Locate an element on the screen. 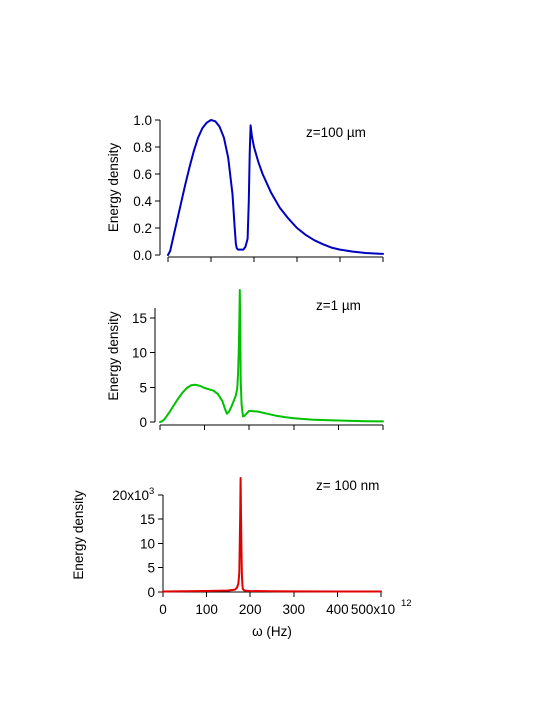 This screenshot has height=705, width=545. y-tick-label: 0.4 is located at coordinates (142, 201).